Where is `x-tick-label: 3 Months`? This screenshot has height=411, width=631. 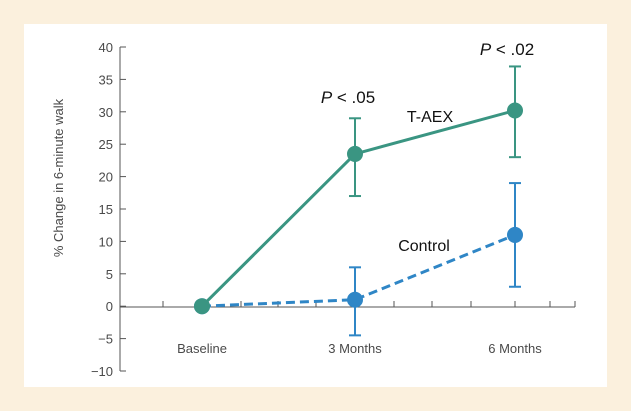 x-tick-label: 3 Months is located at coordinates (355, 348).